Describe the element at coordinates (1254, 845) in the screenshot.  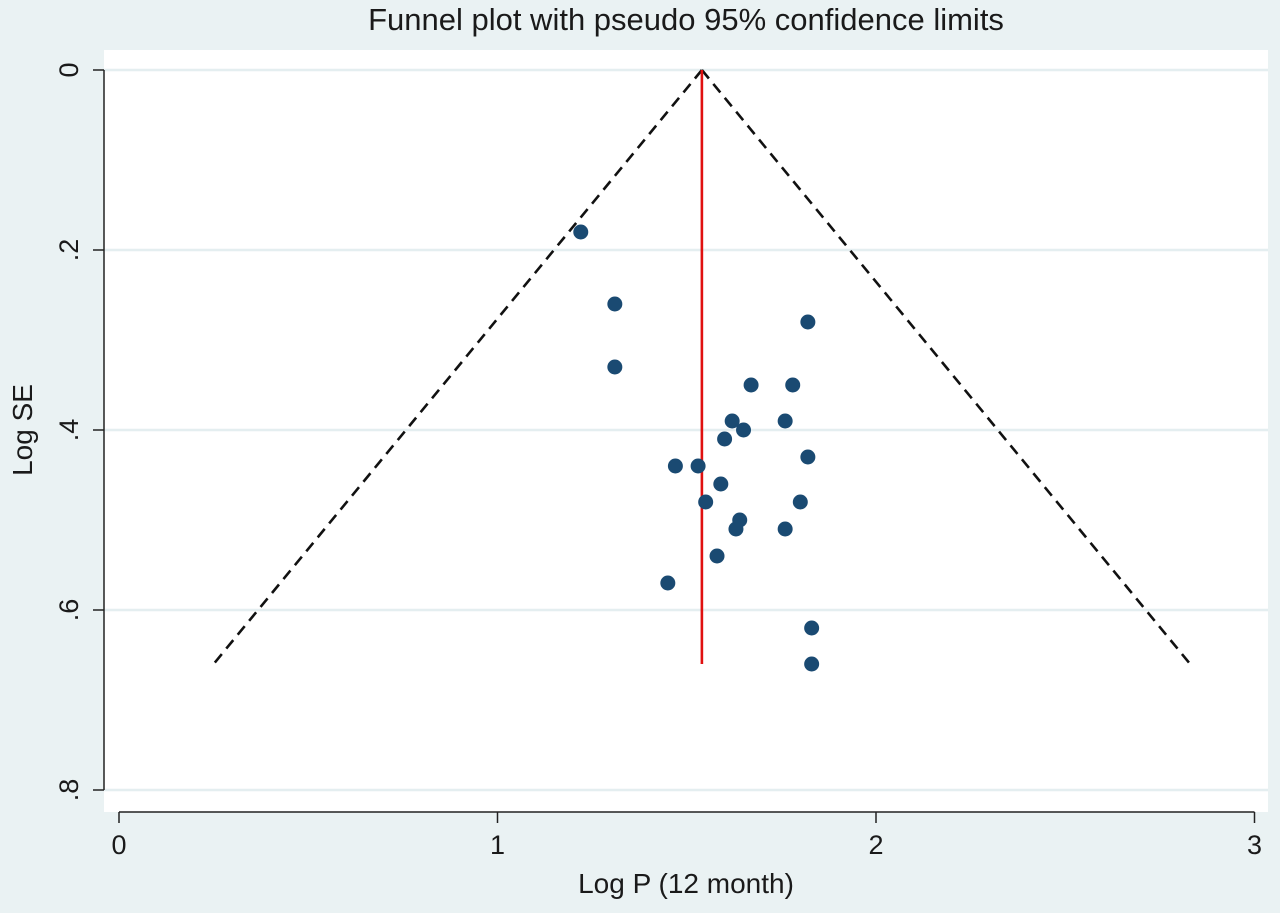
I see `x-tick-label: 3` at that location.